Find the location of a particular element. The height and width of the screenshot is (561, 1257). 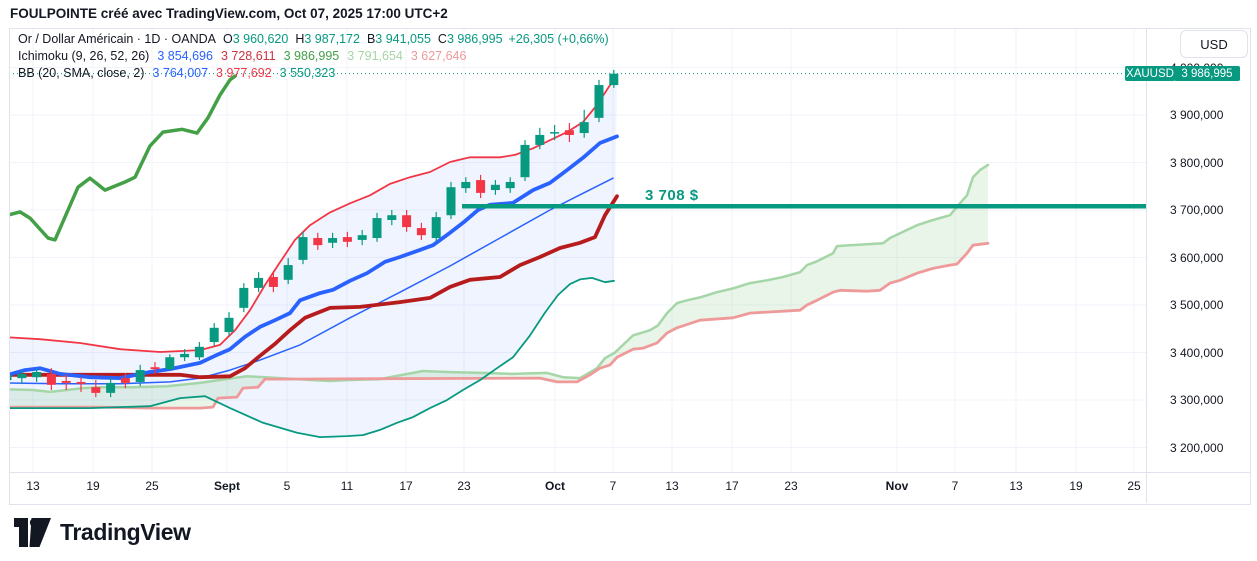

indicator-value: 3 791,654 is located at coordinates (375, 56).